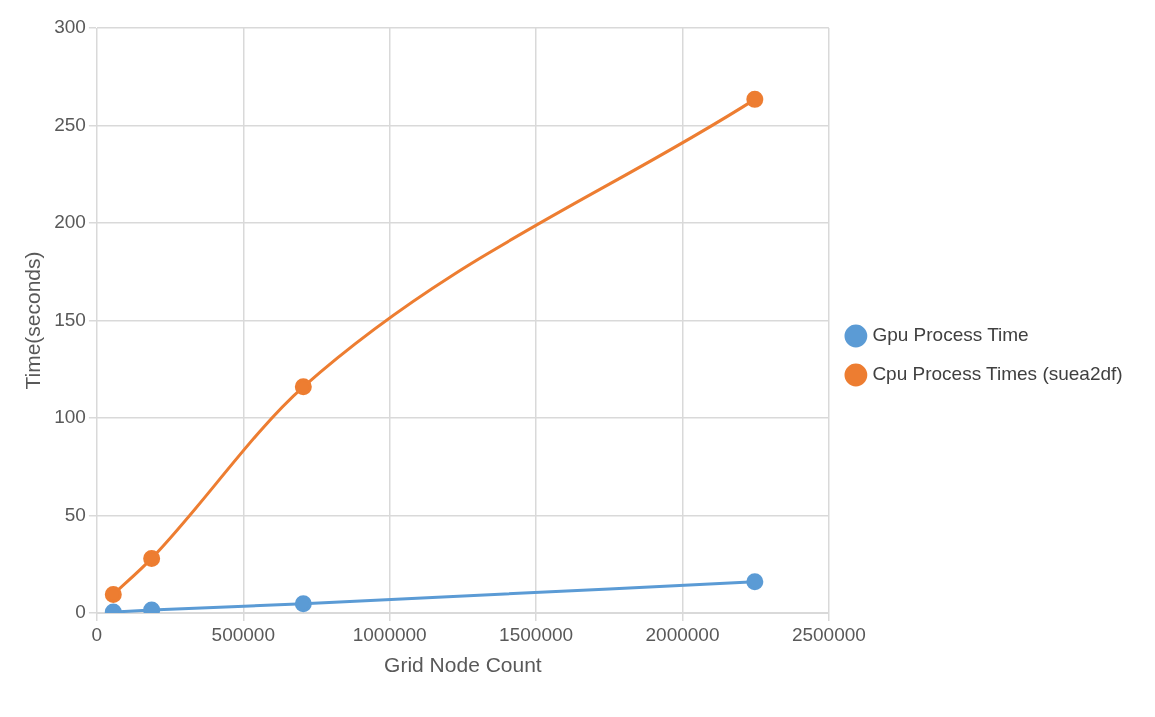 The image size is (1155, 717). I want to click on y-tick-label: 250, so click(70, 124).